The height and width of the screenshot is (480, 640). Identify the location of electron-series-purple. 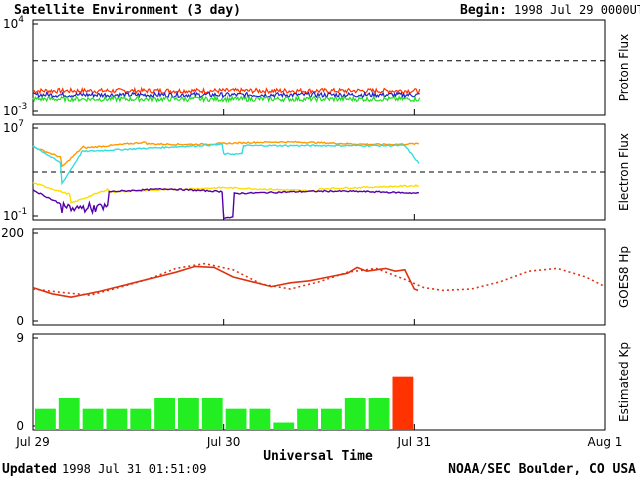
(226, 203).